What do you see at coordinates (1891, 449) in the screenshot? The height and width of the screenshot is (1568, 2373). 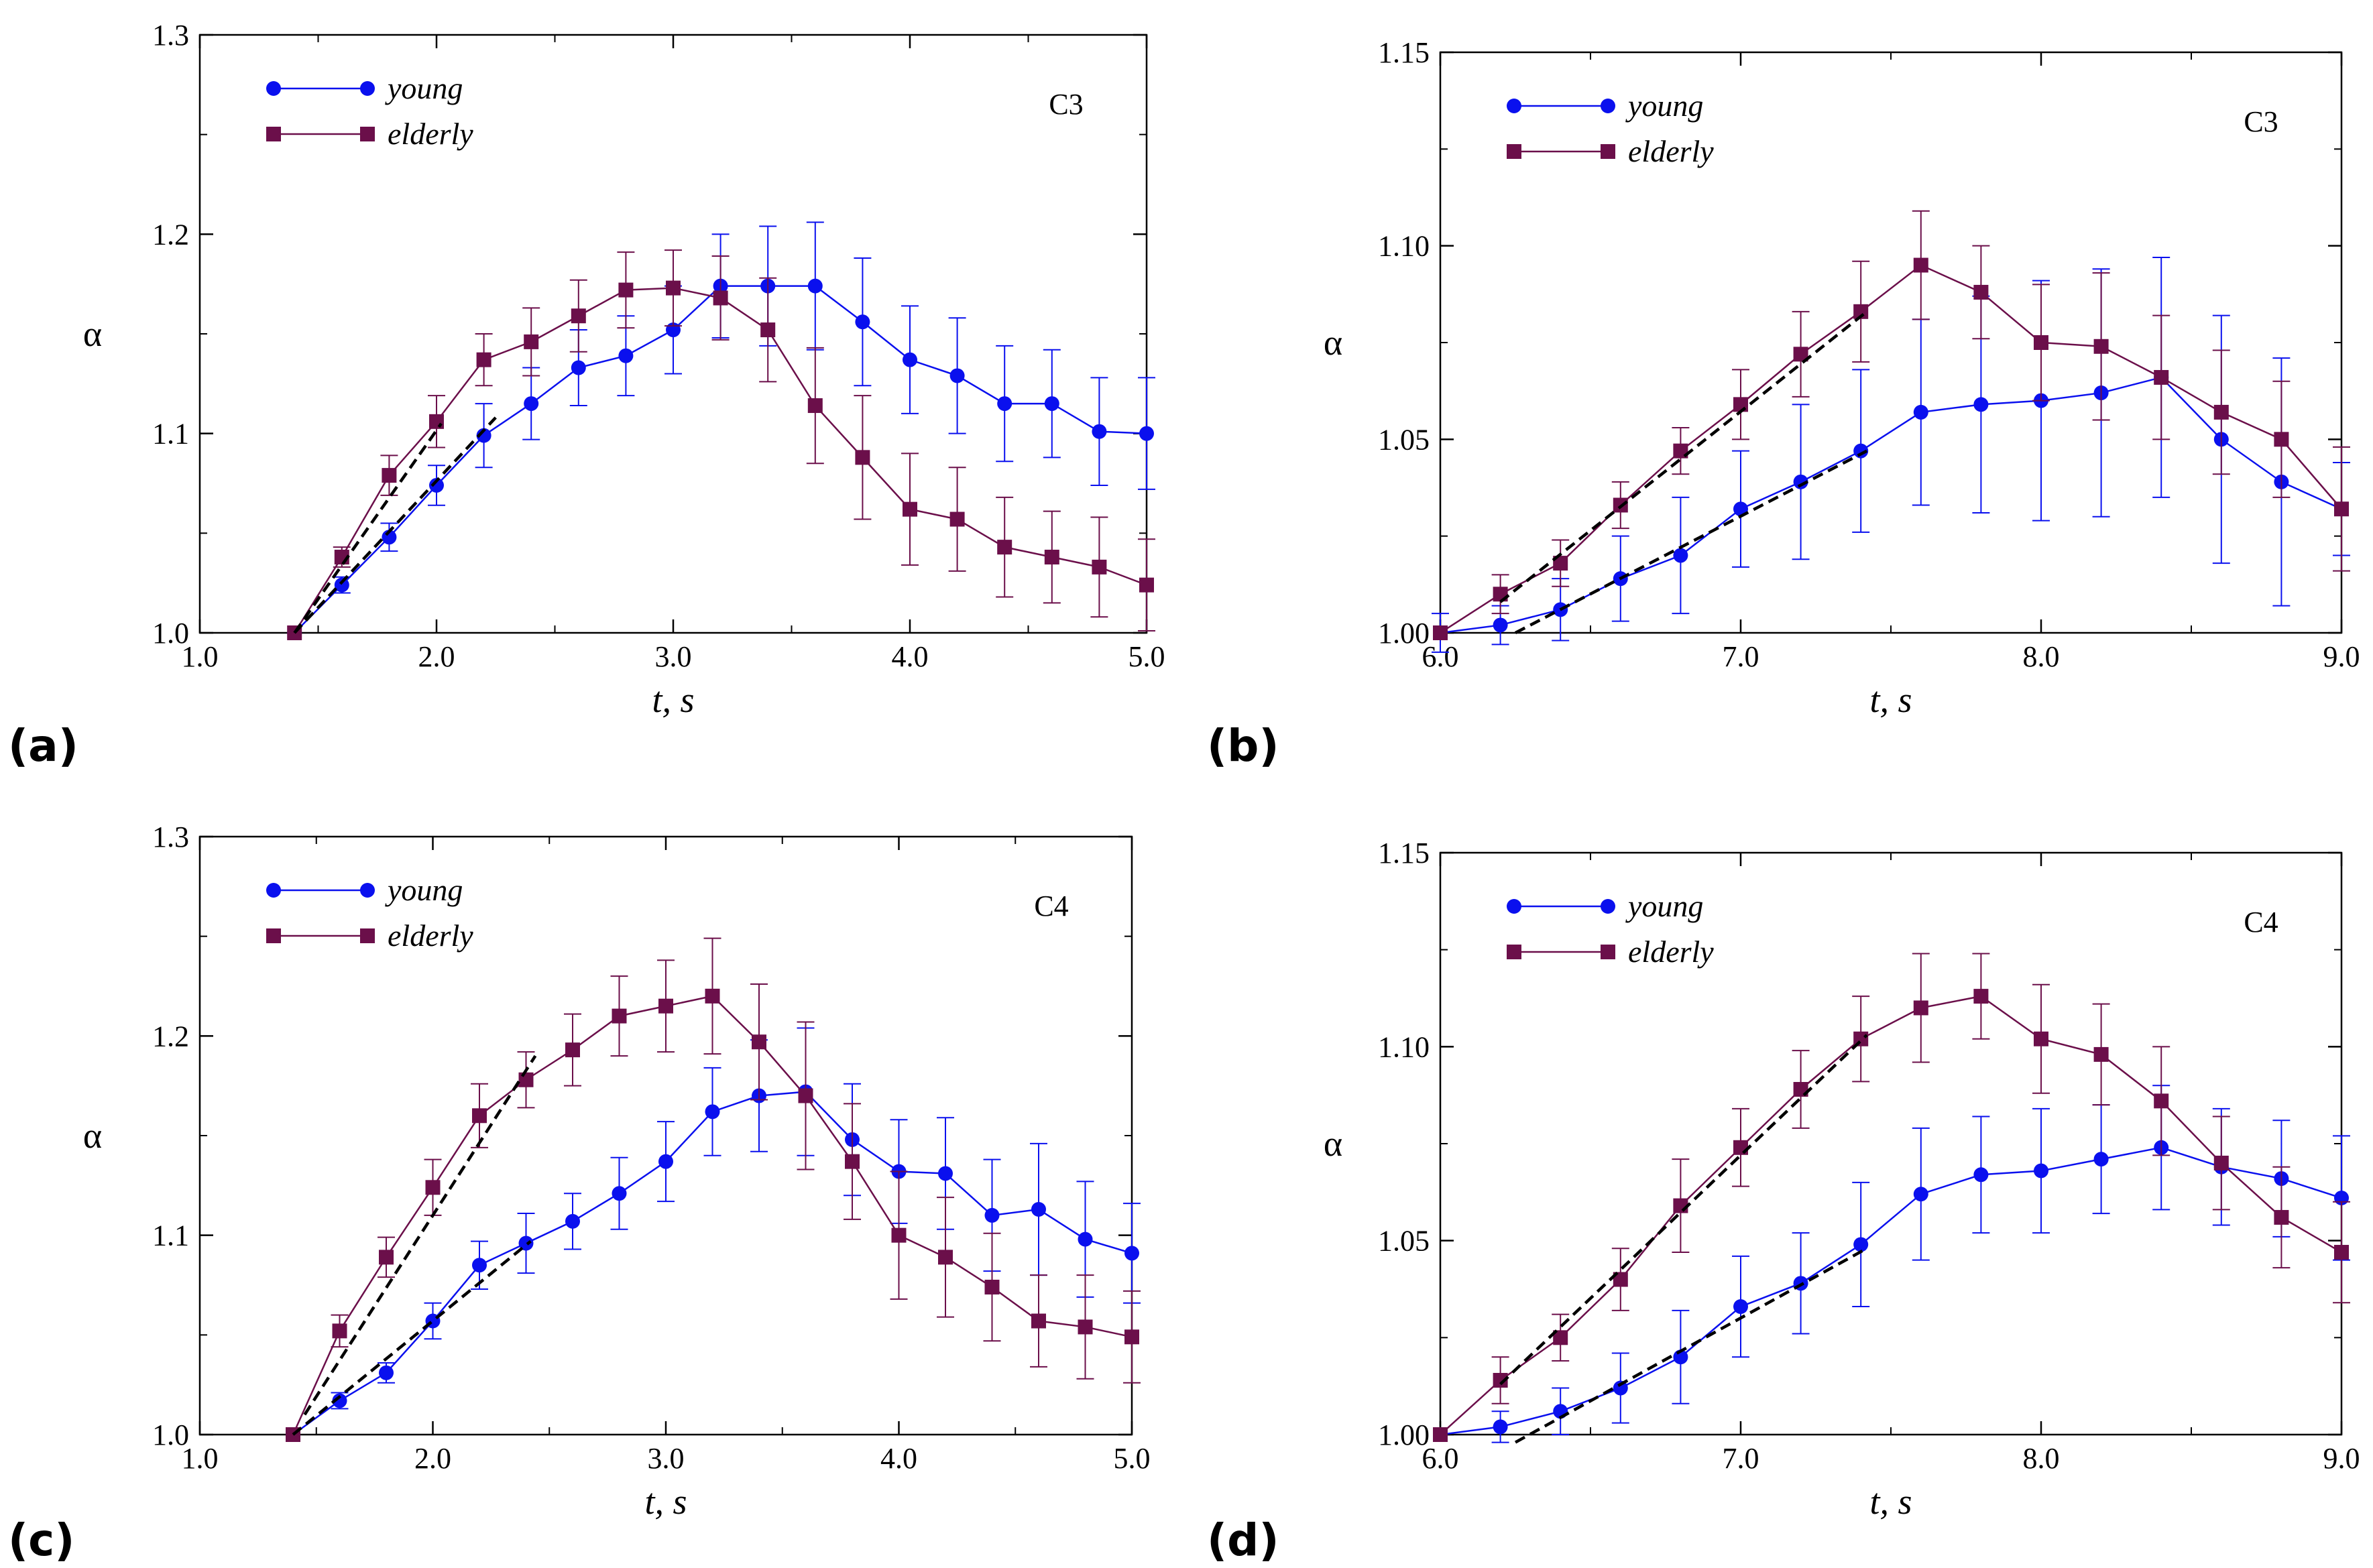 I see `series-line-elderly` at bounding box center [1891, 449].